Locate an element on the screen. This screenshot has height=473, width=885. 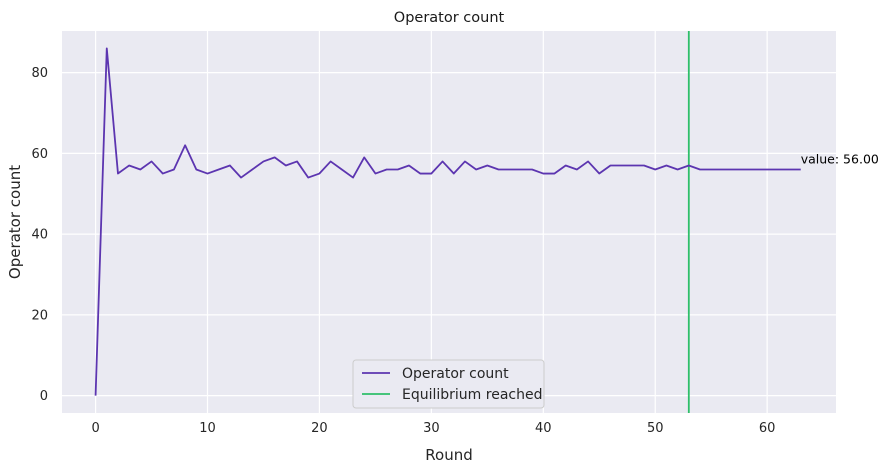
y-tick-label: 60 is located at coordinates (39, 154).